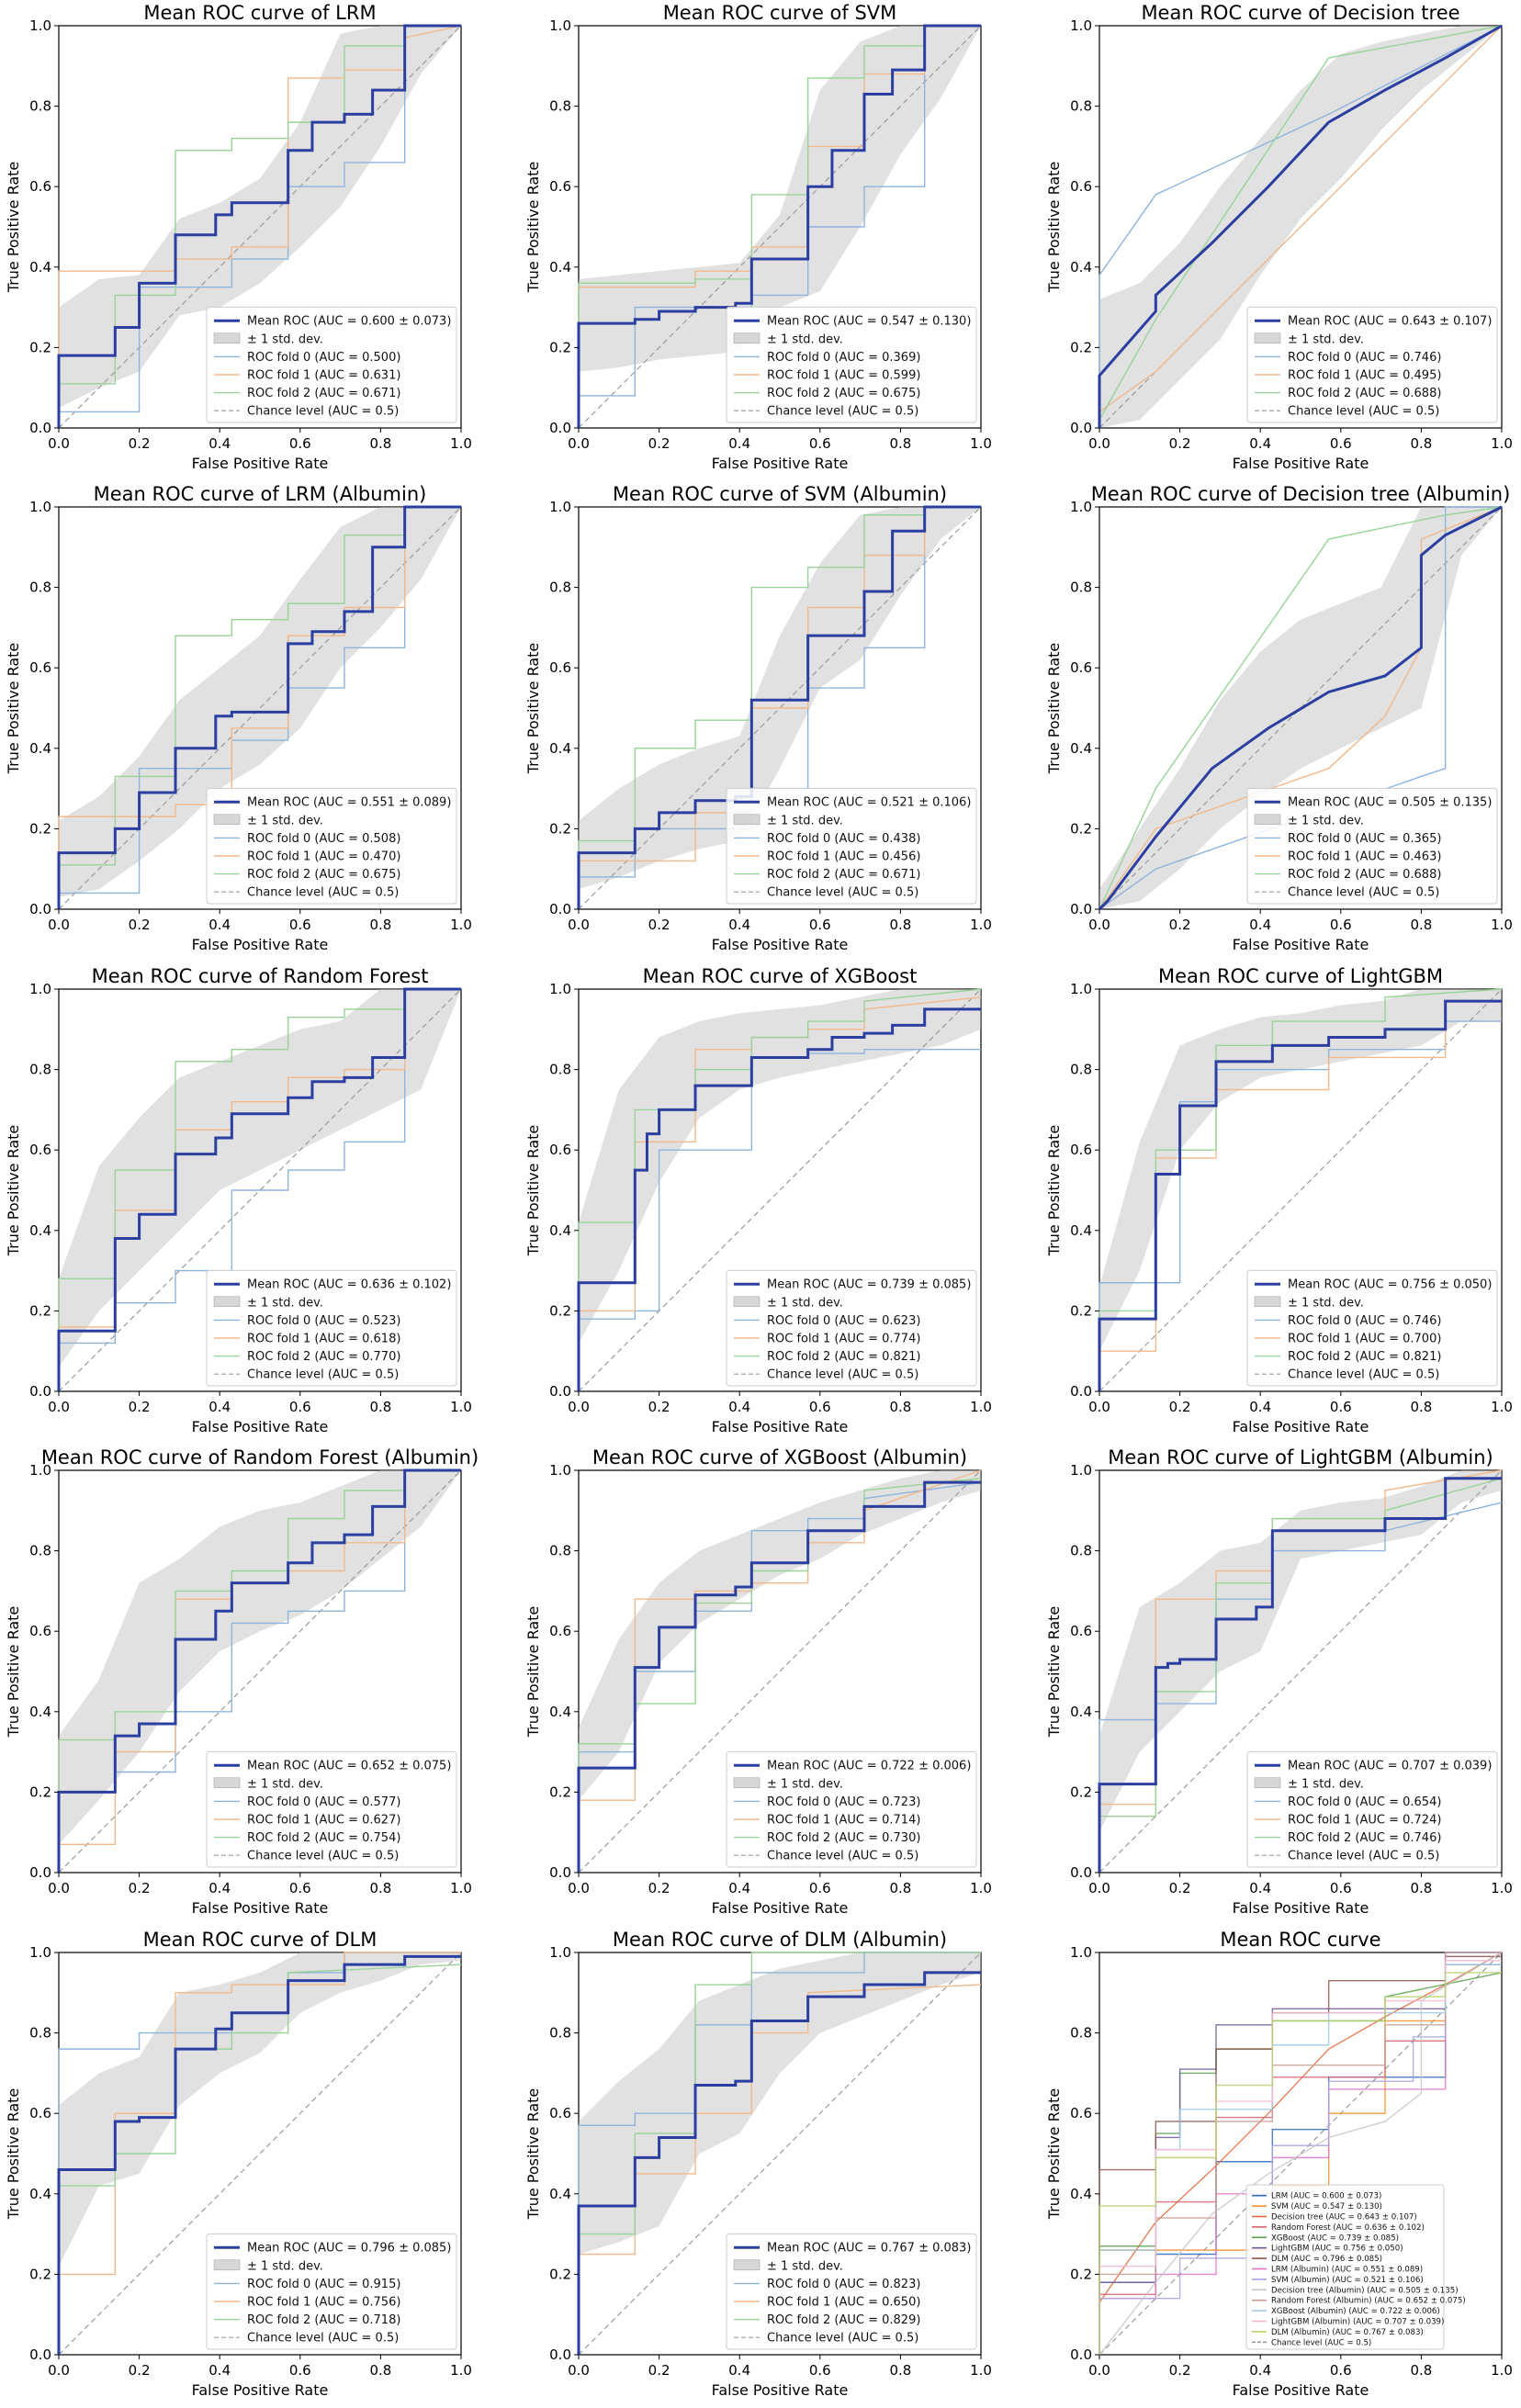 This screenshot has height=2408, width=1521. What do you see at coordinates (349, 803) in the screenshot?
I see `legend-entry: Mean ROC (AUC = 0.551 ± 0.089)` at bounding box center [349, 803].